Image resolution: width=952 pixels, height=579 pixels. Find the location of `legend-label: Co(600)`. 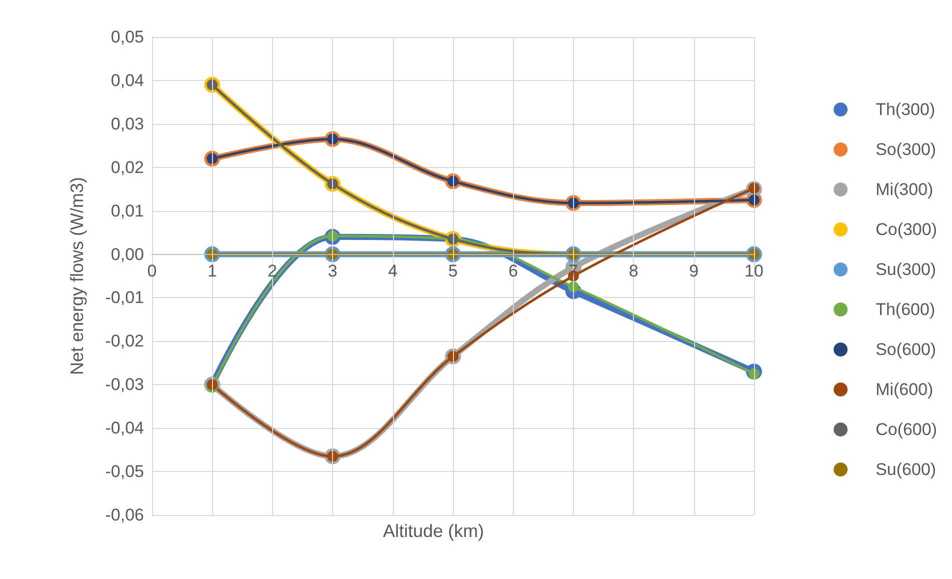

legend-label: Co(600) is located at coordinates (907, 429).